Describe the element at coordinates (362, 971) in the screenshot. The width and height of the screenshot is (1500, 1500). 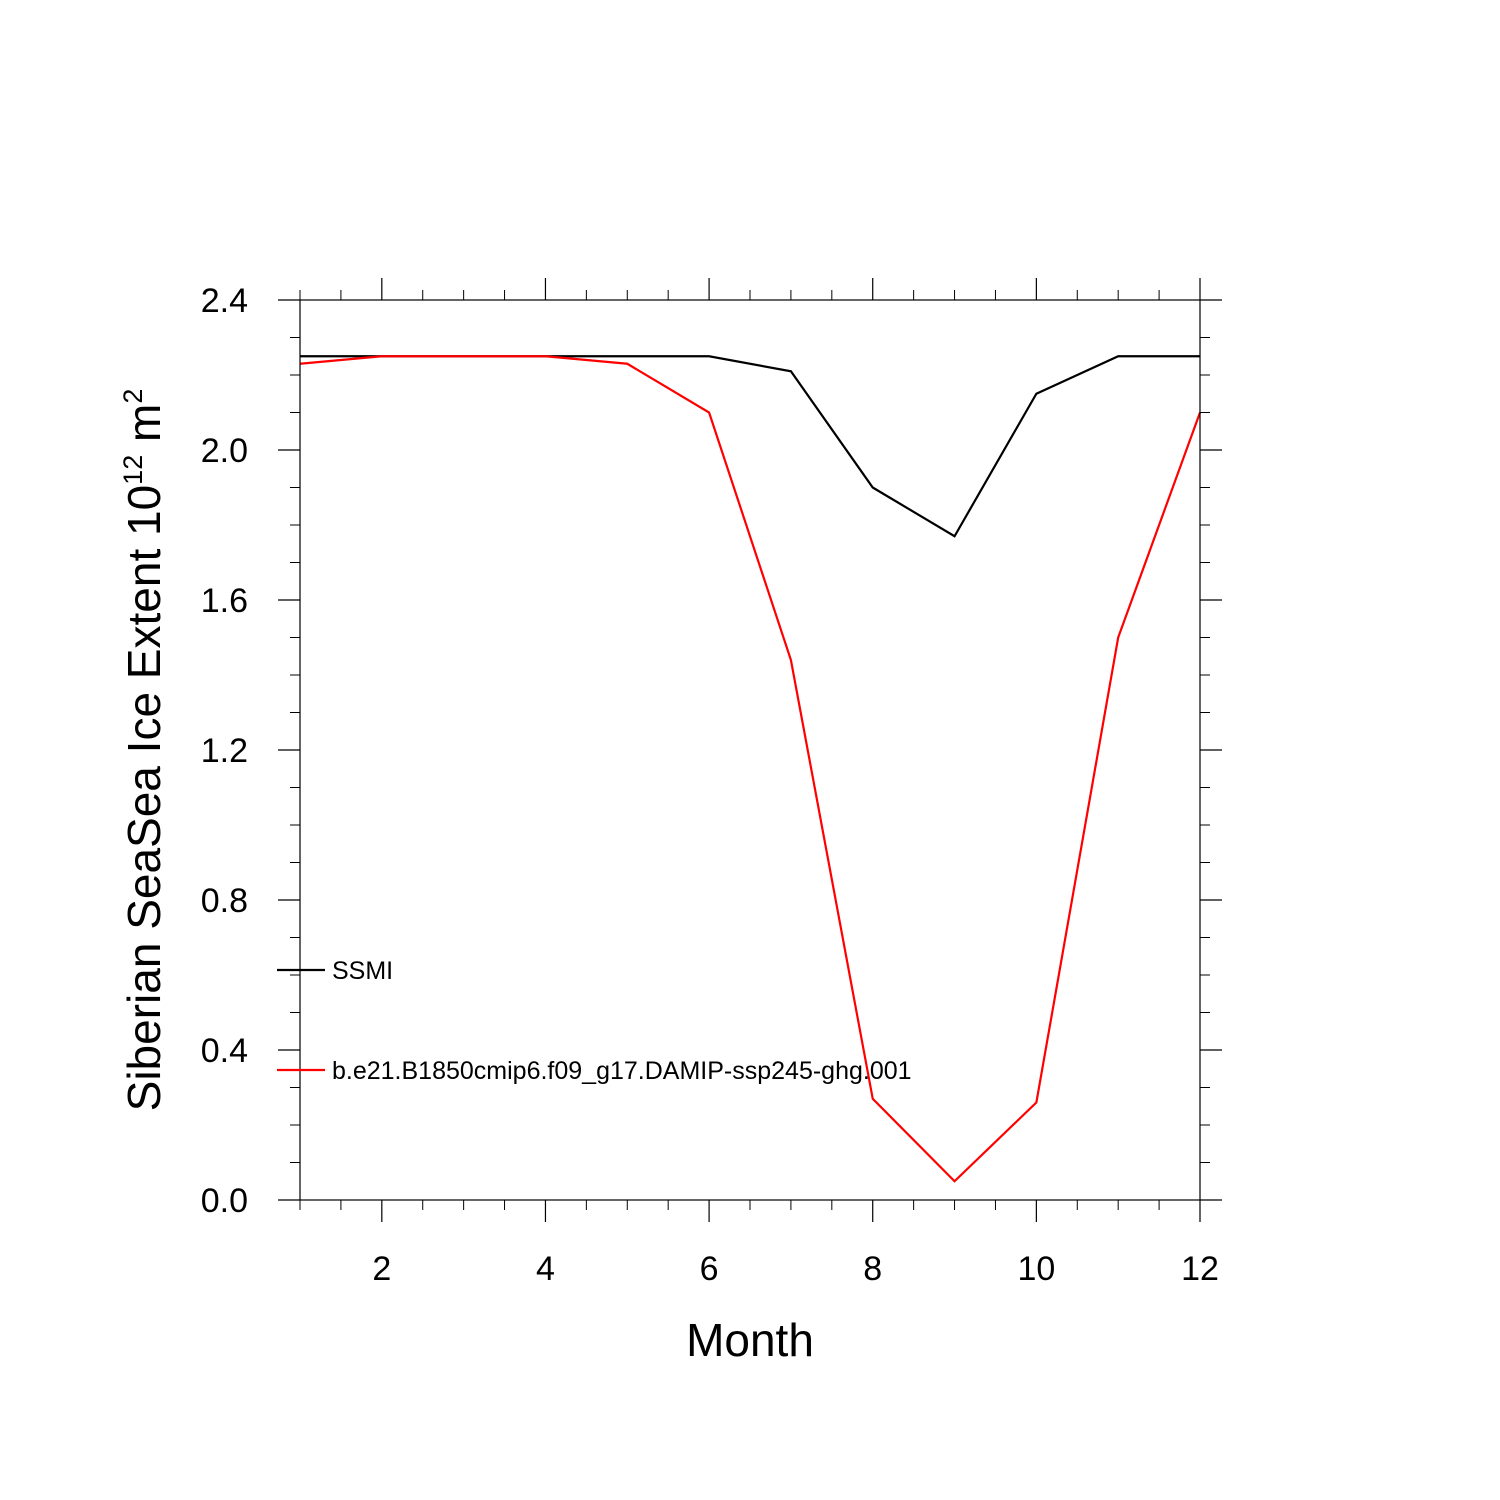
I see `legend-label: SSMI` at that location.